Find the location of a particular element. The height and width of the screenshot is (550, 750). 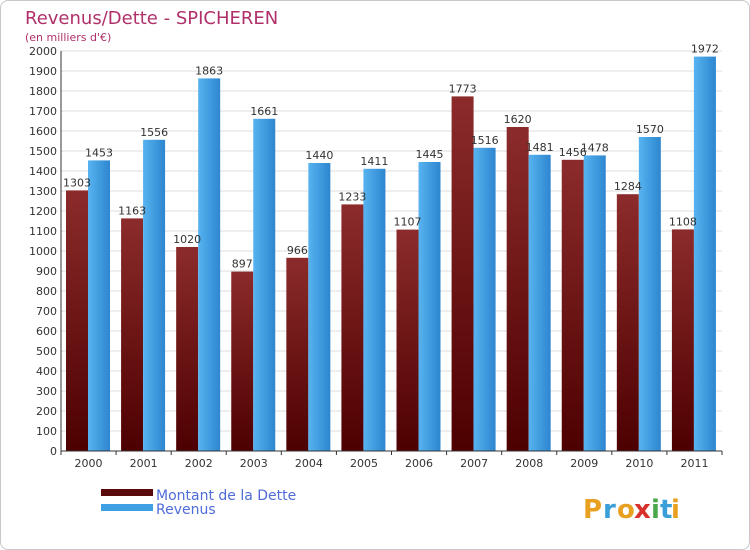

y-tick-label: 1100 is located at coordinates (43, 231).